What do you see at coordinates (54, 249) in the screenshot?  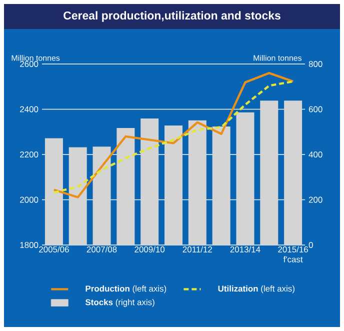 I see `x-tick-label: 2005/06` at bounding box center [54, 249].